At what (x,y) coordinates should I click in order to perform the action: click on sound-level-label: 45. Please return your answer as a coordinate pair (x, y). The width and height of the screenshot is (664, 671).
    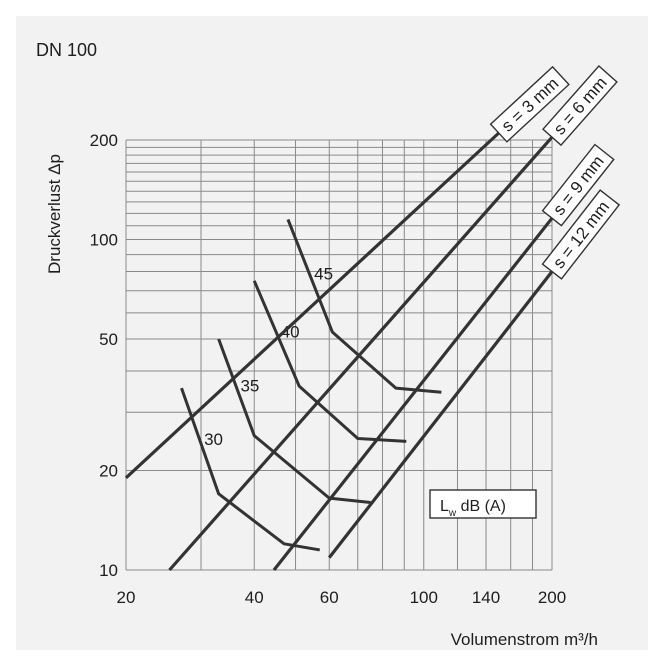
    Looking at the image, I should click on (323, 274).